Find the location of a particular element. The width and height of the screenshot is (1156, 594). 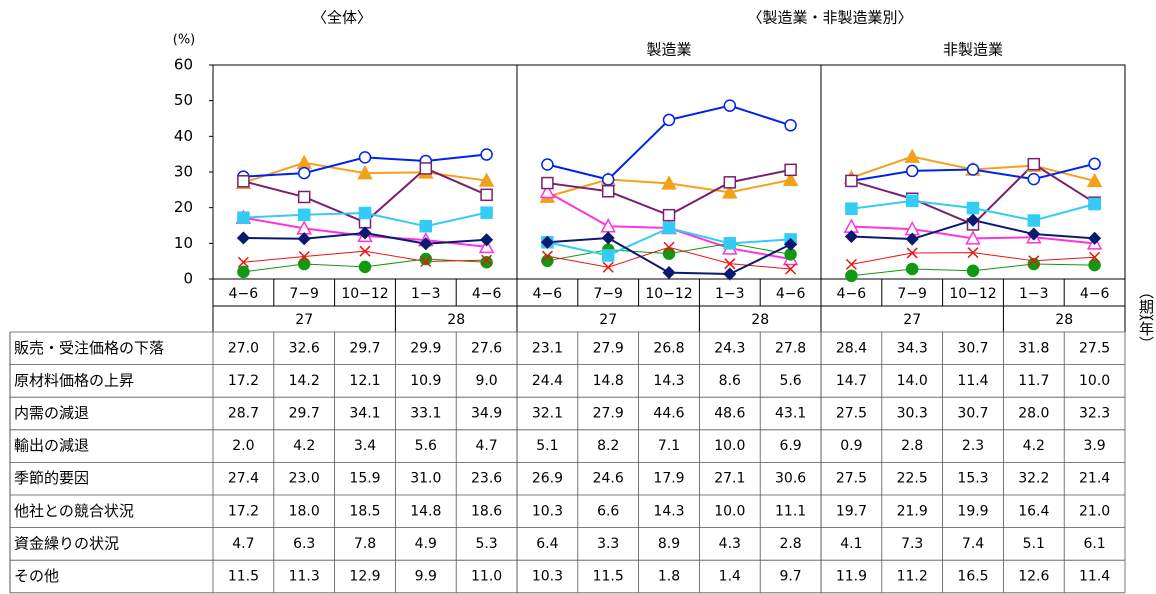

table-cell: 6.9 is located at coordinates (790, 446).